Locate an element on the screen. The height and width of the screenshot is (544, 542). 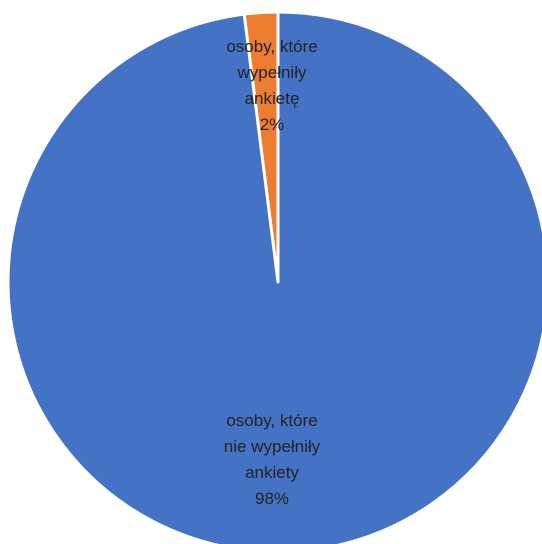
pie-slice-category-label: wypełniły is located at coordinates (272, 72).